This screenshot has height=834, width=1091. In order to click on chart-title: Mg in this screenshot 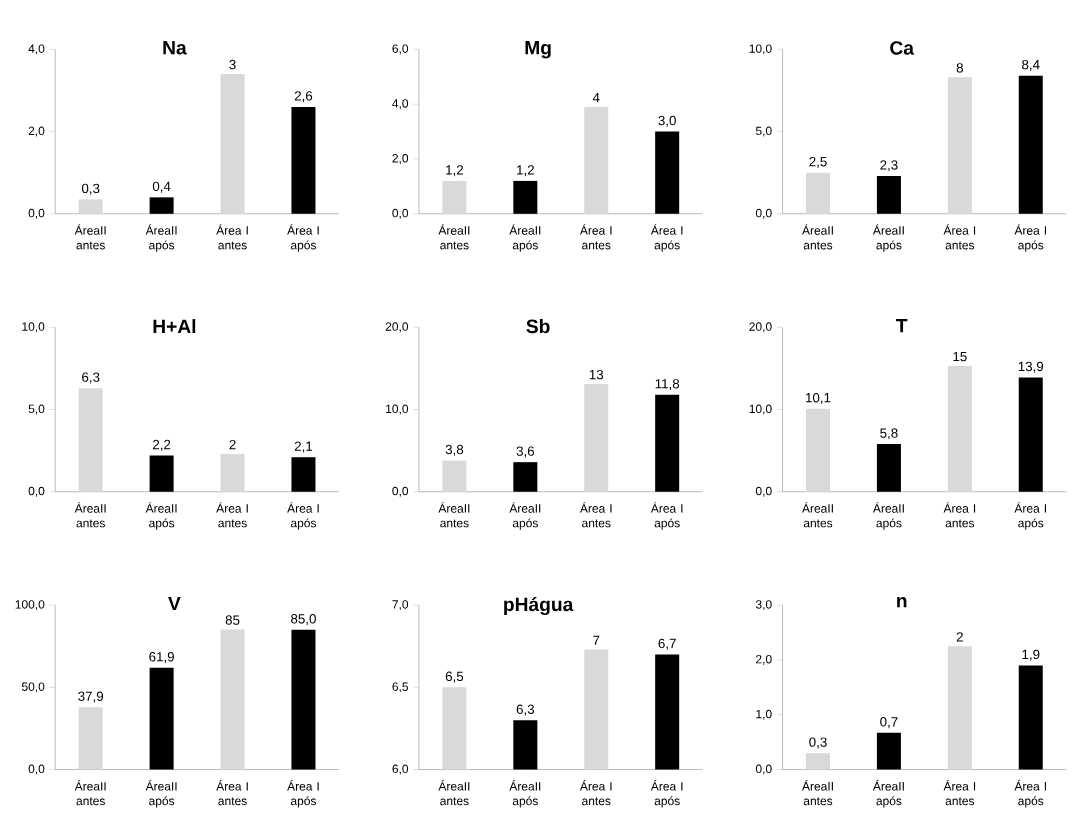, I will do `click(538, 50)`.